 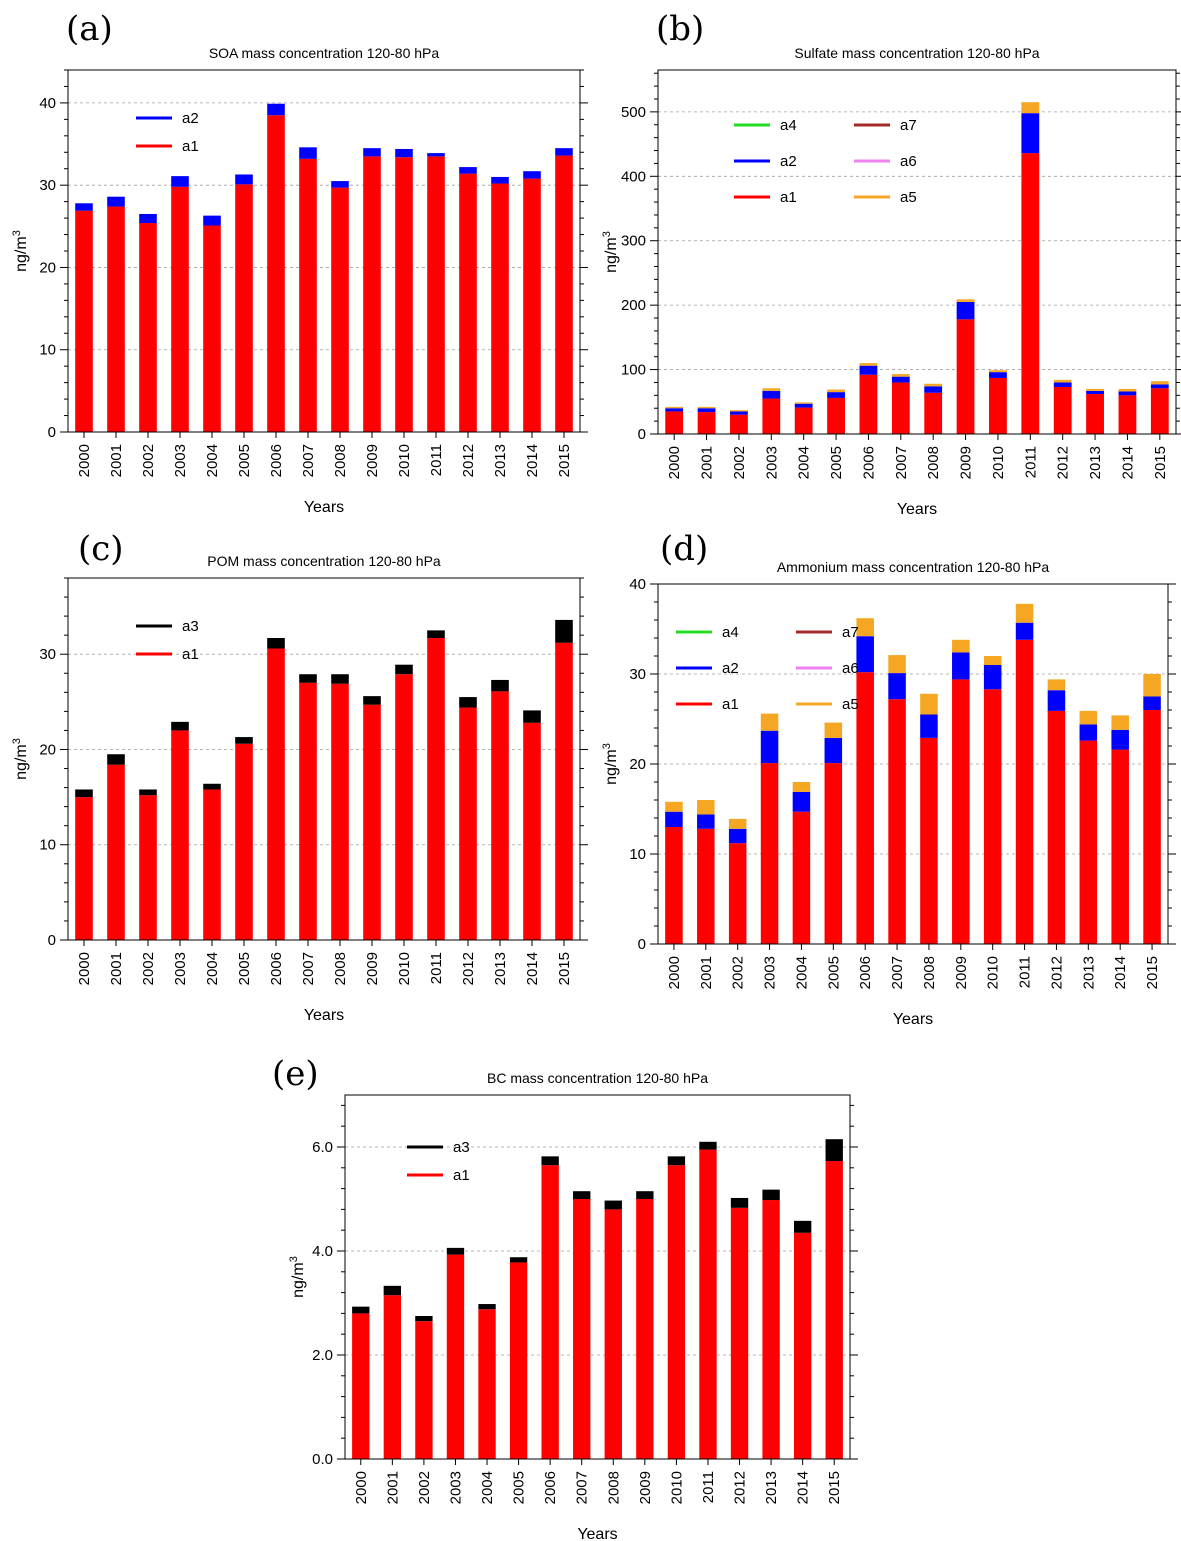 I want to click on y-tick-label: 40, so click(x=637, y=584).